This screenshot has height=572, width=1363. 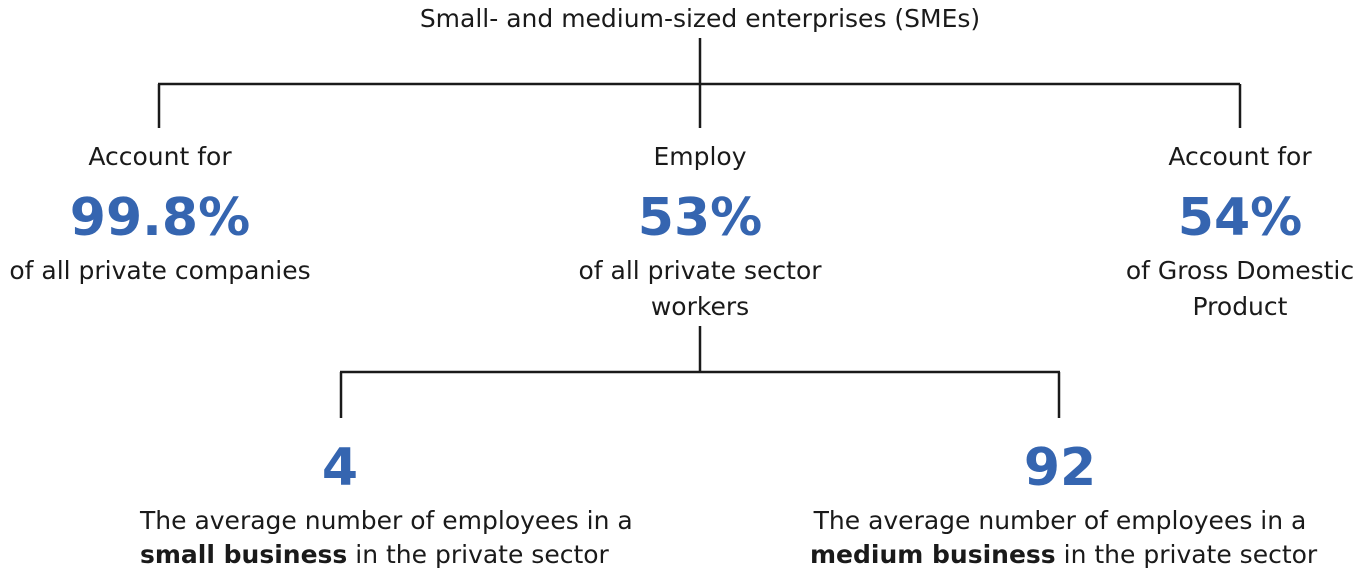 I want to click on medium-business-desc-line2: medium business in the private sector, so click(x=1063, y=555).